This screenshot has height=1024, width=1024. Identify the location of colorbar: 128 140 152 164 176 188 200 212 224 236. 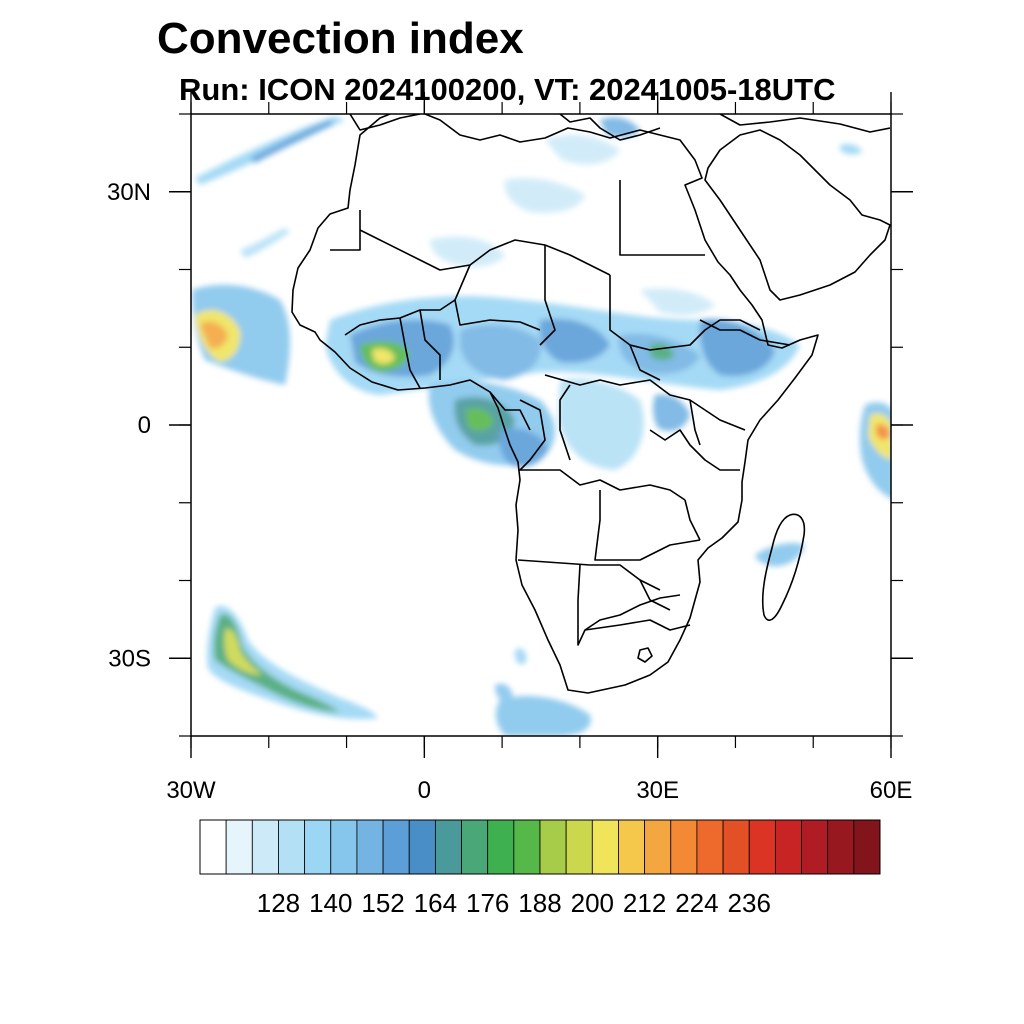
(540, 868).